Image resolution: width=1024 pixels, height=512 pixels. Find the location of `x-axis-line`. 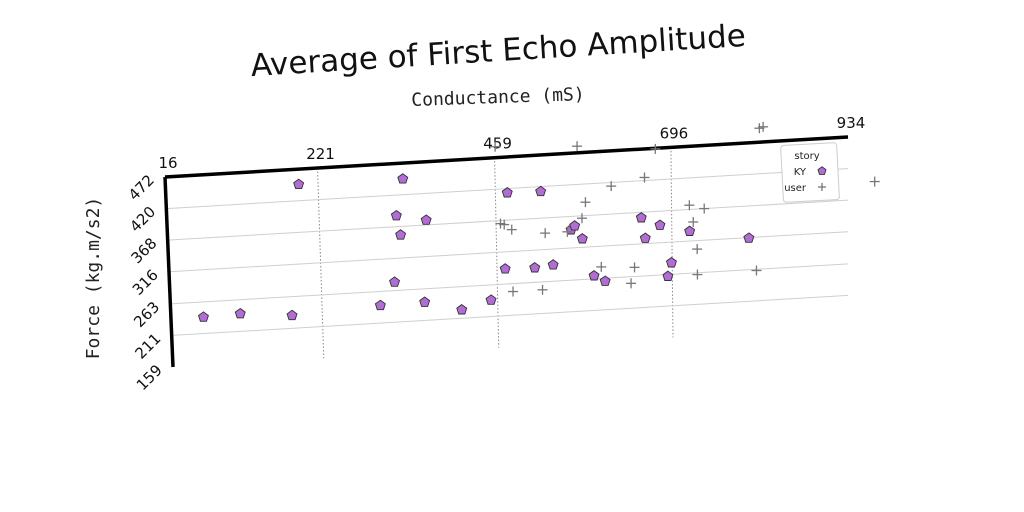

x-axis-line is located at coordinates (506, 157).